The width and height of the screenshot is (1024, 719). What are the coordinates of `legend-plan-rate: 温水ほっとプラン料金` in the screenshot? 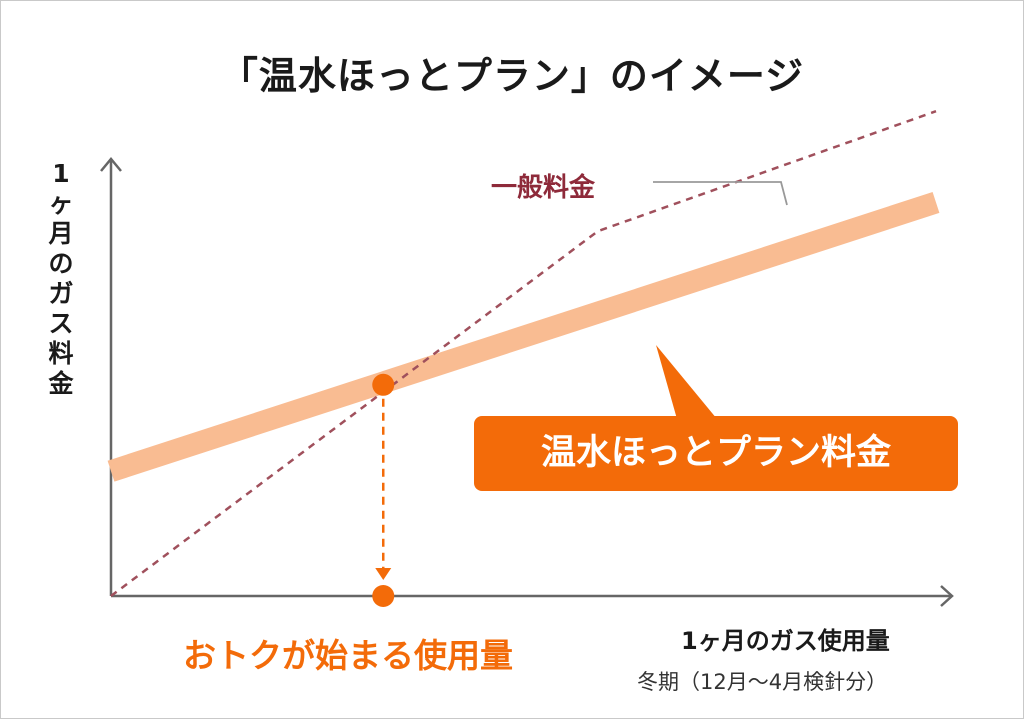 It's located at (715, 453).